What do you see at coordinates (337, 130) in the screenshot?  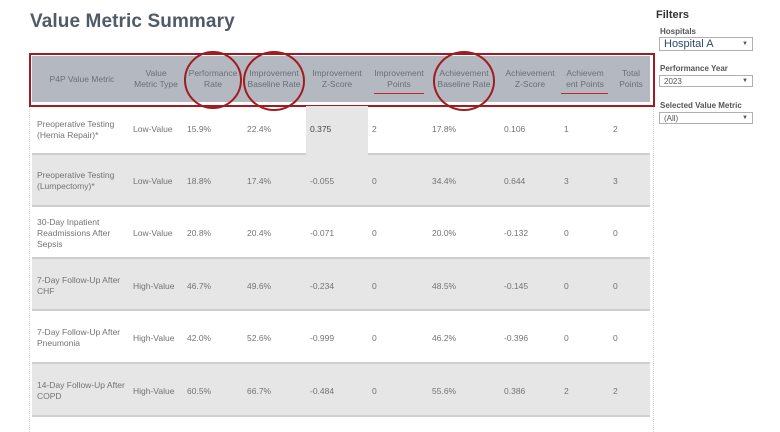 I see `highlighted-cell` at bounding box center [337, 130].